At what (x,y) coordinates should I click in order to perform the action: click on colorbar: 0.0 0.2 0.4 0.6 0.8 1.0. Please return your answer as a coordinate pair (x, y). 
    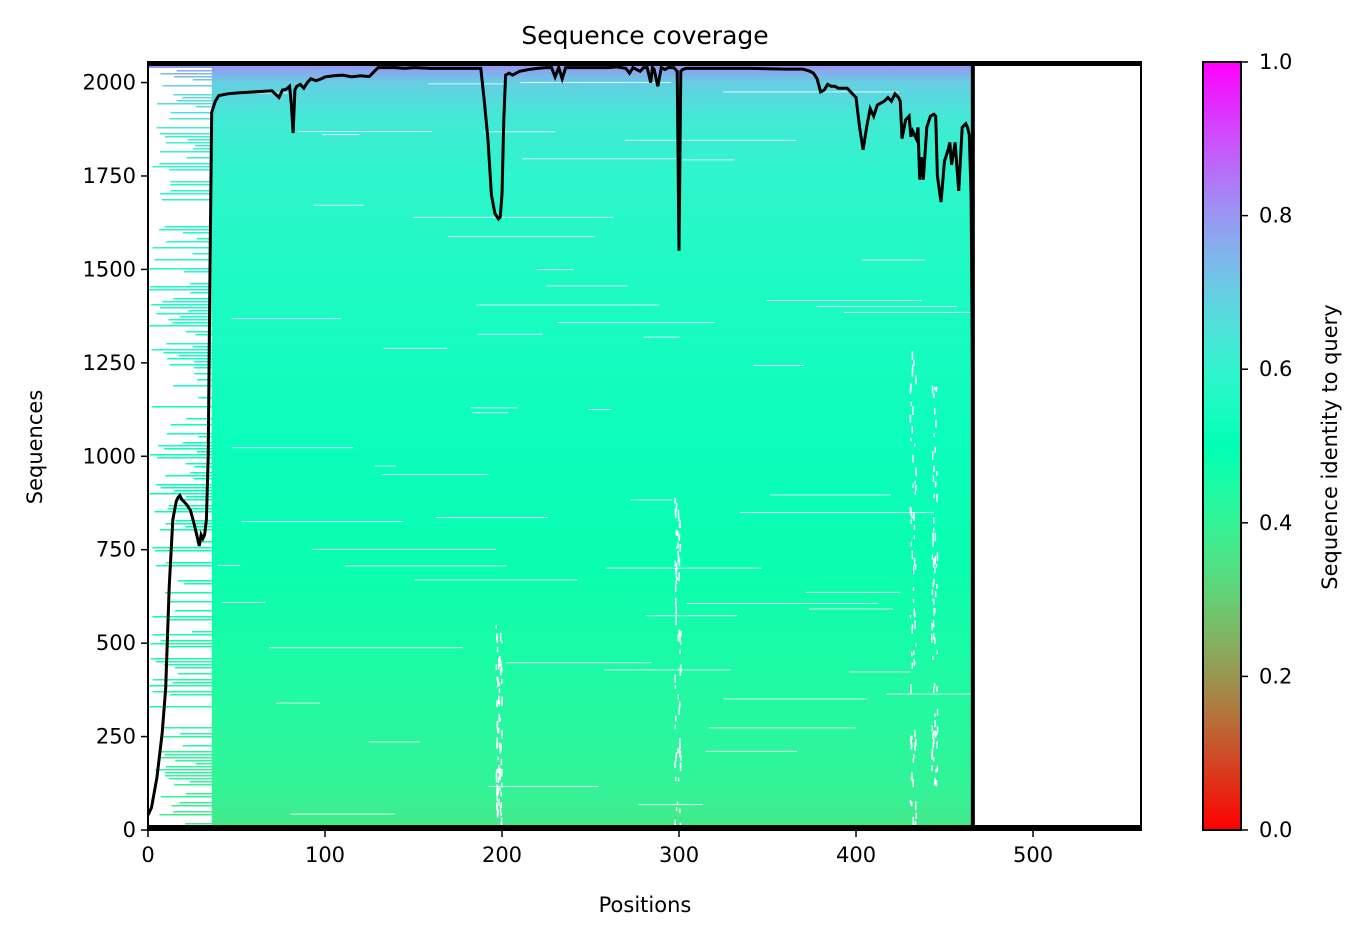
    Looking at the image, I should click on (1247, 446).